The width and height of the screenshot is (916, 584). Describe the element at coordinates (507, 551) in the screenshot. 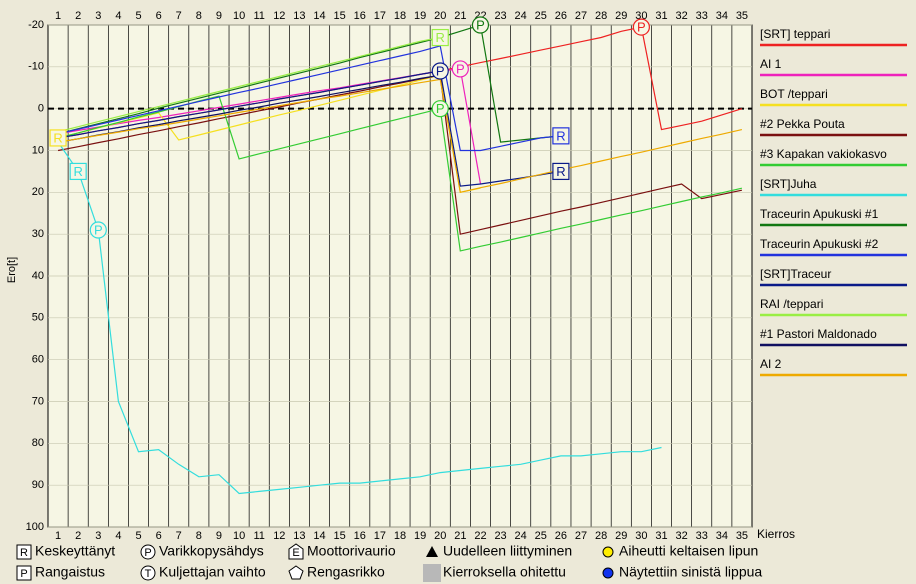

I see `key-label: Uudelleen liittyminen` at that location.